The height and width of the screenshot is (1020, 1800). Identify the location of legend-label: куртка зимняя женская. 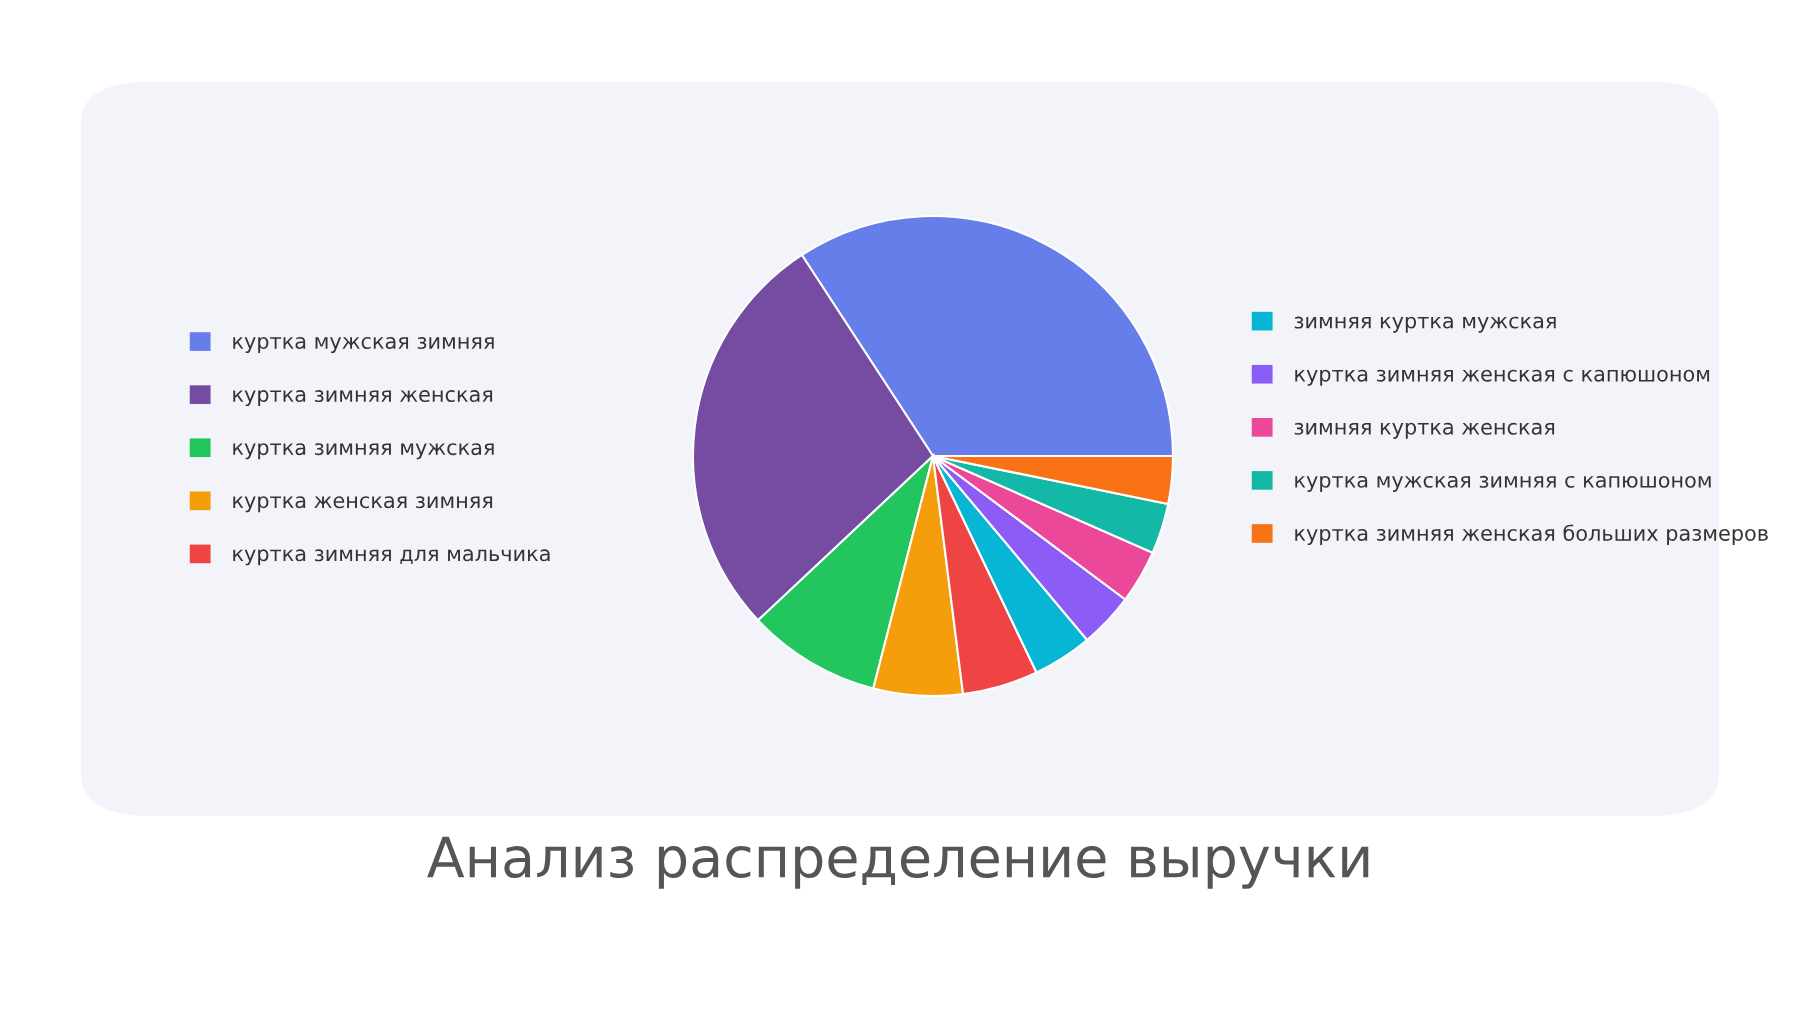
(363, 398).